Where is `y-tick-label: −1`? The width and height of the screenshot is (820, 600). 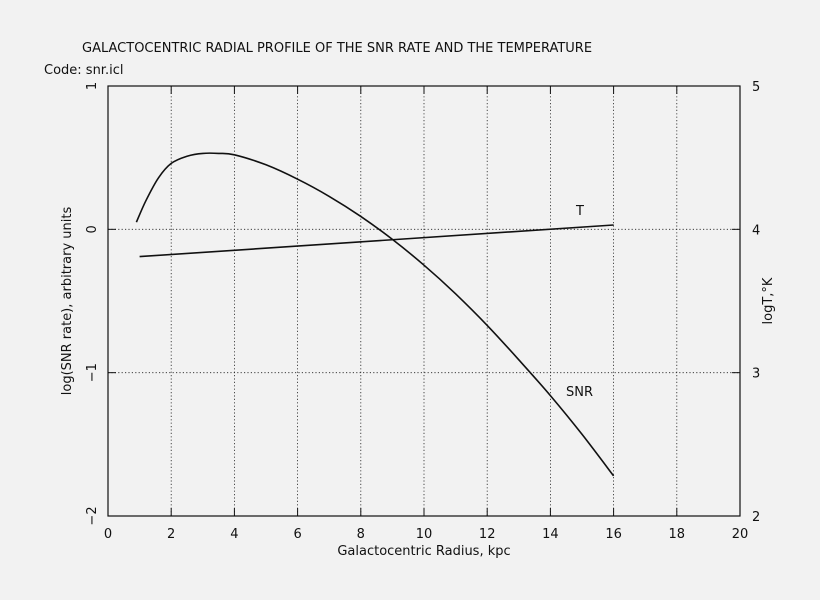 y-tick-label: −1 is located at coordinates (92, 372).